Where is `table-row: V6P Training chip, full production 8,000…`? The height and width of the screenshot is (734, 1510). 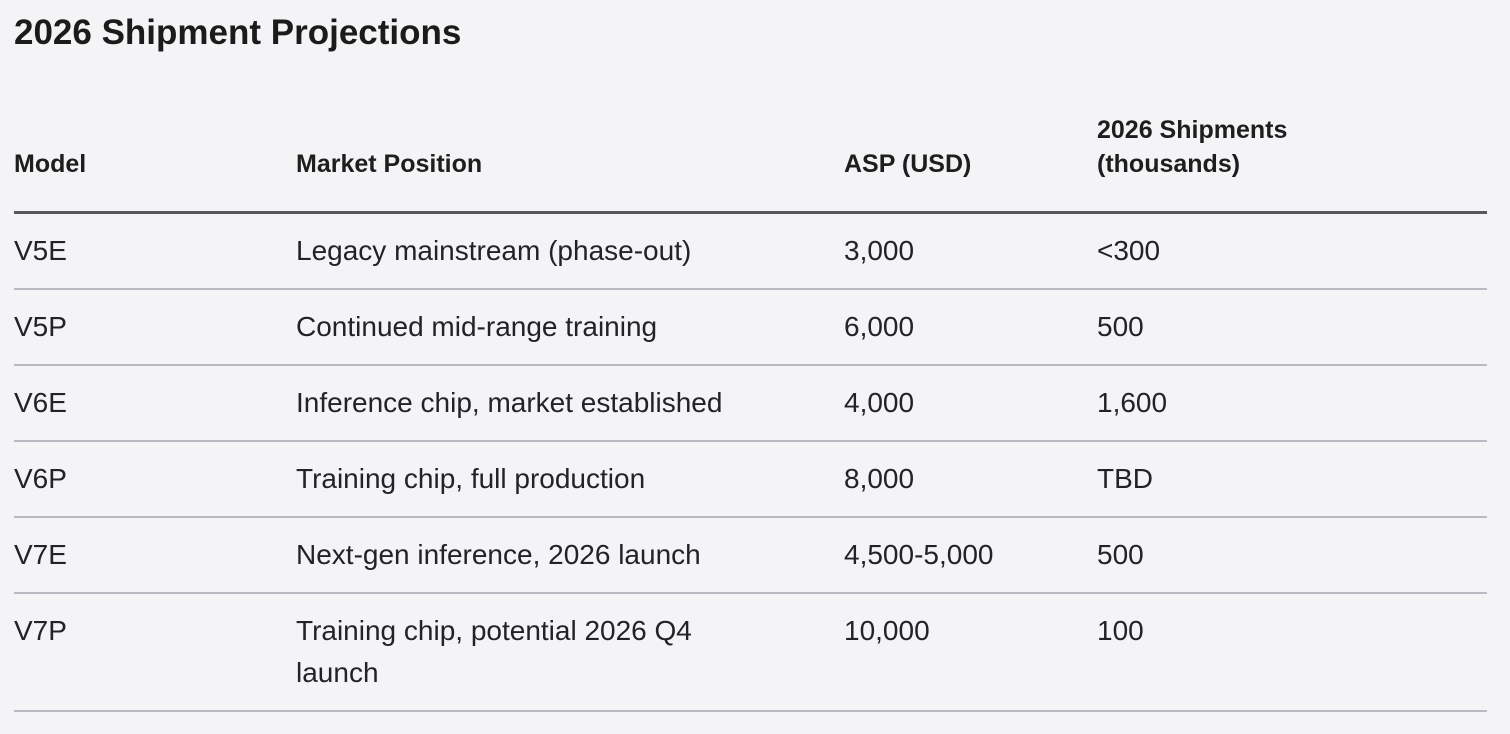
table-row: V6P Training chip, full production 8,000… is located at coordinates (750, 479).